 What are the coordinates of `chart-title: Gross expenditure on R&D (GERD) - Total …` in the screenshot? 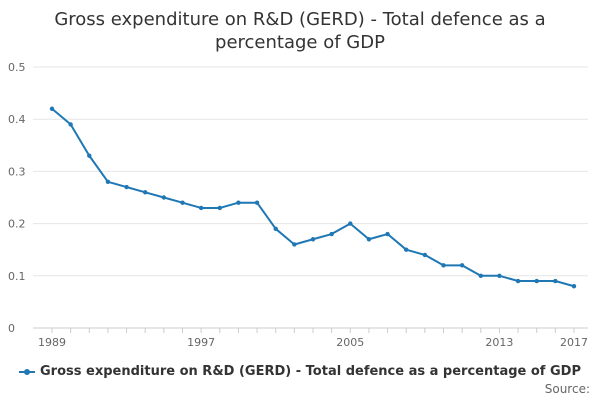 It's located at (300, 31).